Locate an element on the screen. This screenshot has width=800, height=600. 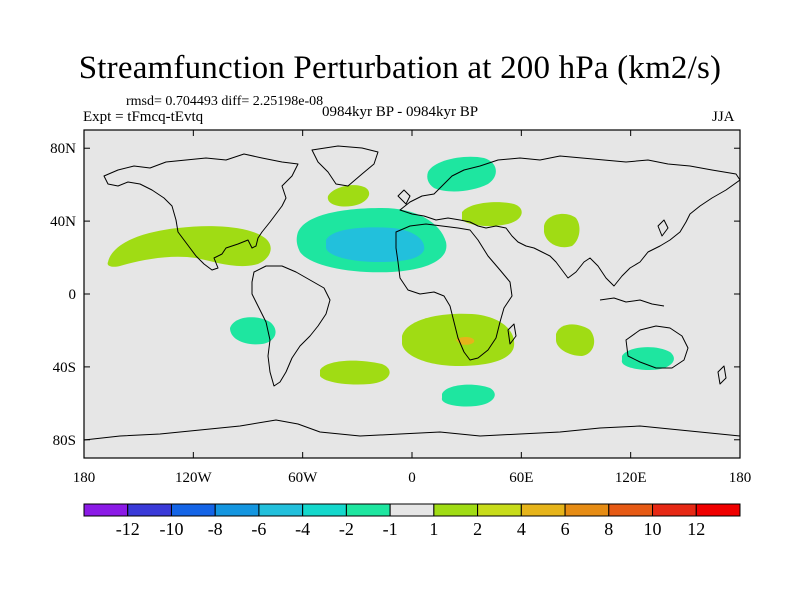
period-label: 0984kyr BP - 0984kyr BP is located at coordinates (400, 112).